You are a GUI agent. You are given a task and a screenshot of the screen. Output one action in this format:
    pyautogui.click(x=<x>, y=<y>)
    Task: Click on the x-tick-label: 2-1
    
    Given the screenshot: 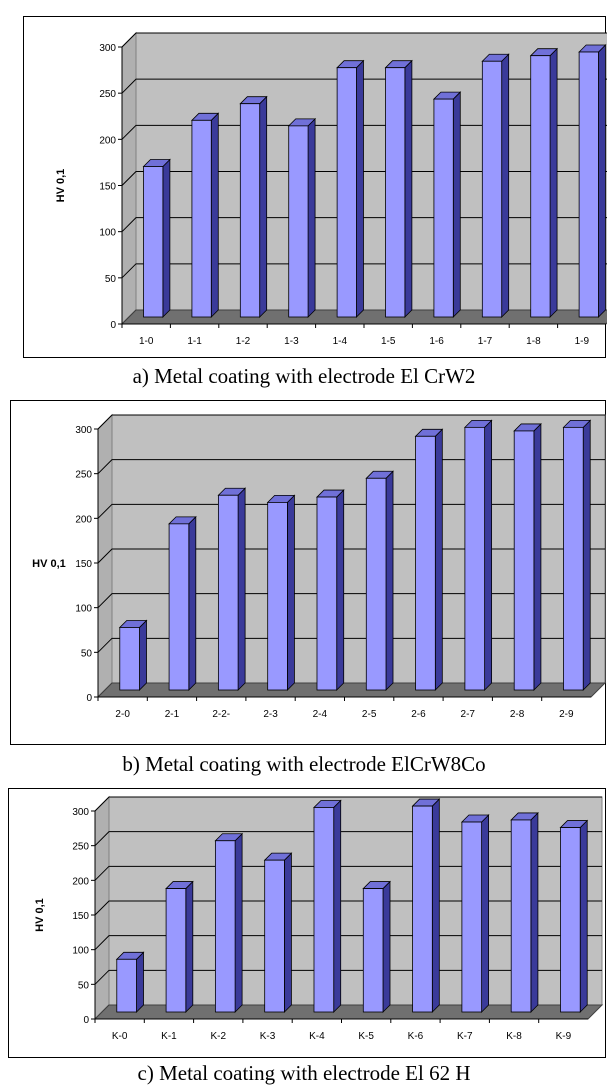 What is the action you would take?
    pyautogui.click(x=172, y=714)
    